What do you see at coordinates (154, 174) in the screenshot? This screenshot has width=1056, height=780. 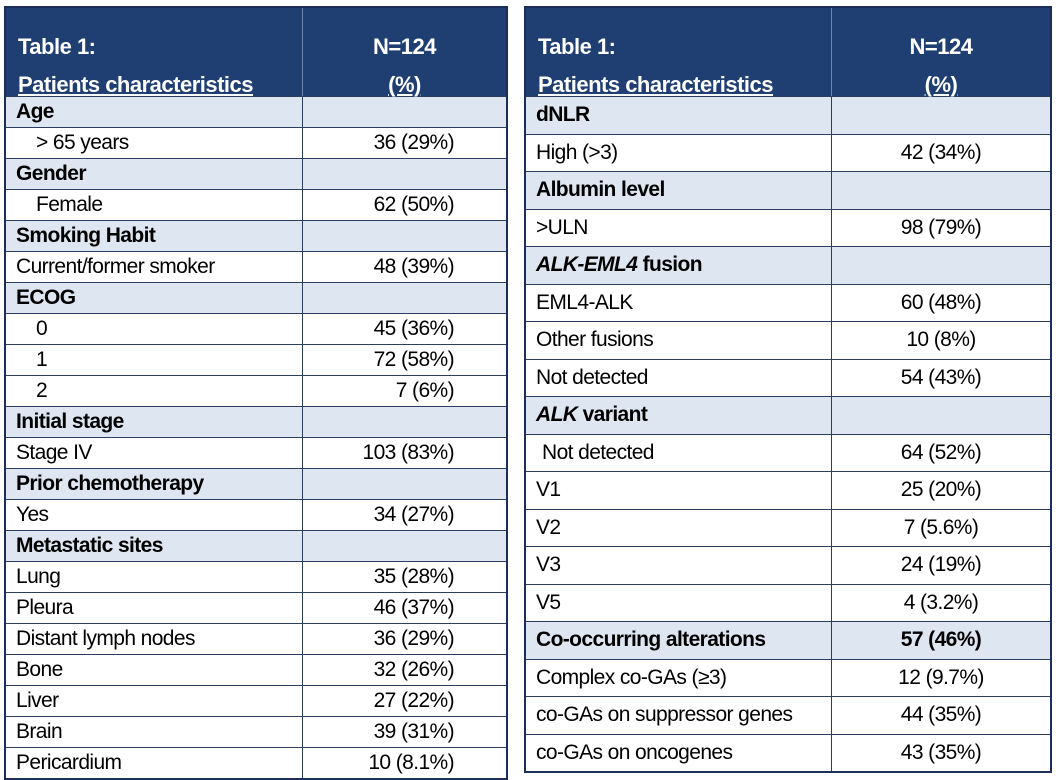 I see `row-label: Gender` at bounding box center [154, 174].